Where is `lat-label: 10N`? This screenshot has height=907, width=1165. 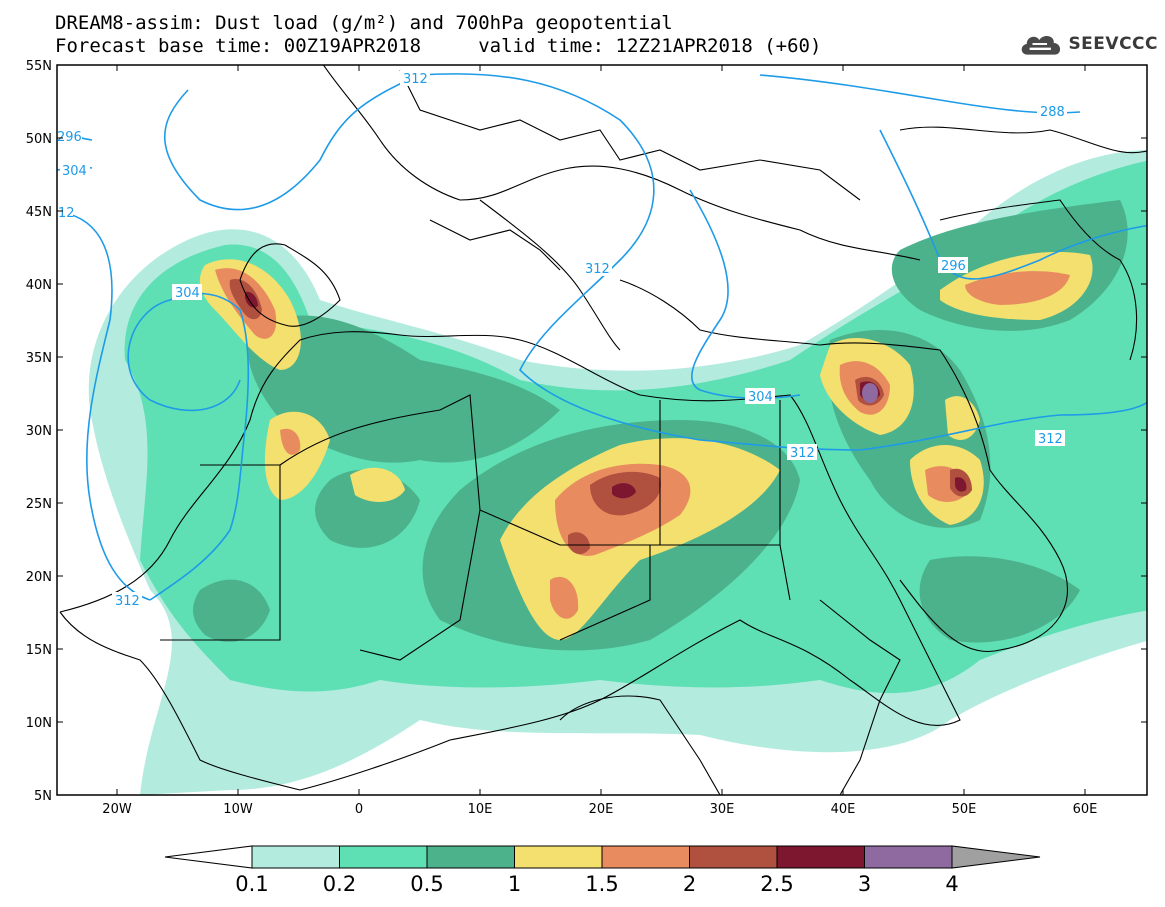 lat-label: 10N is located at coordinates (39, 723).